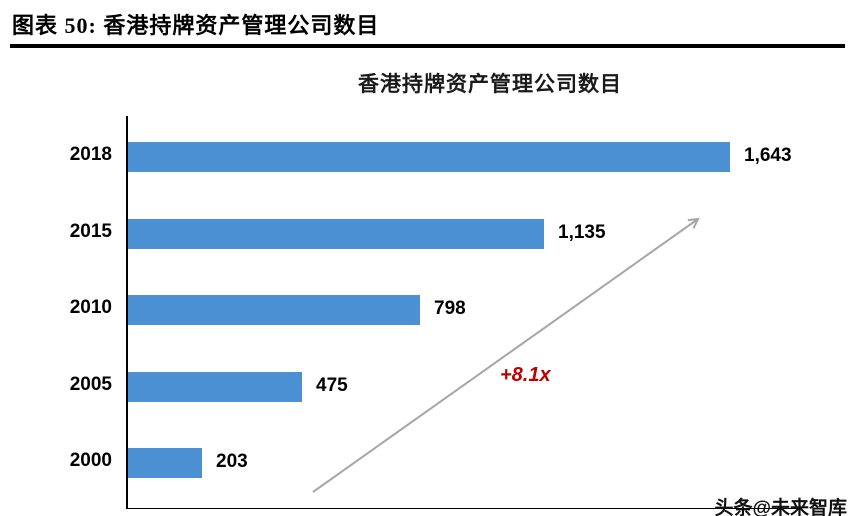 This screenshot has width=857, height=516. I want to click on value-label: 203, so click(232, 461).